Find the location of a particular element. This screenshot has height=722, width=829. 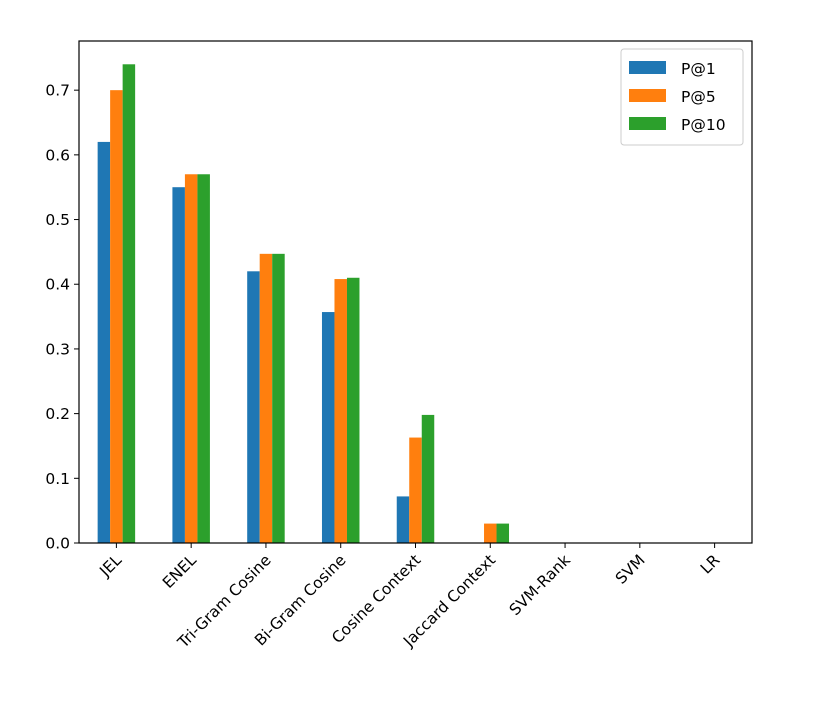

bar-p10-cosine-context is located at coordinates (428, 478).